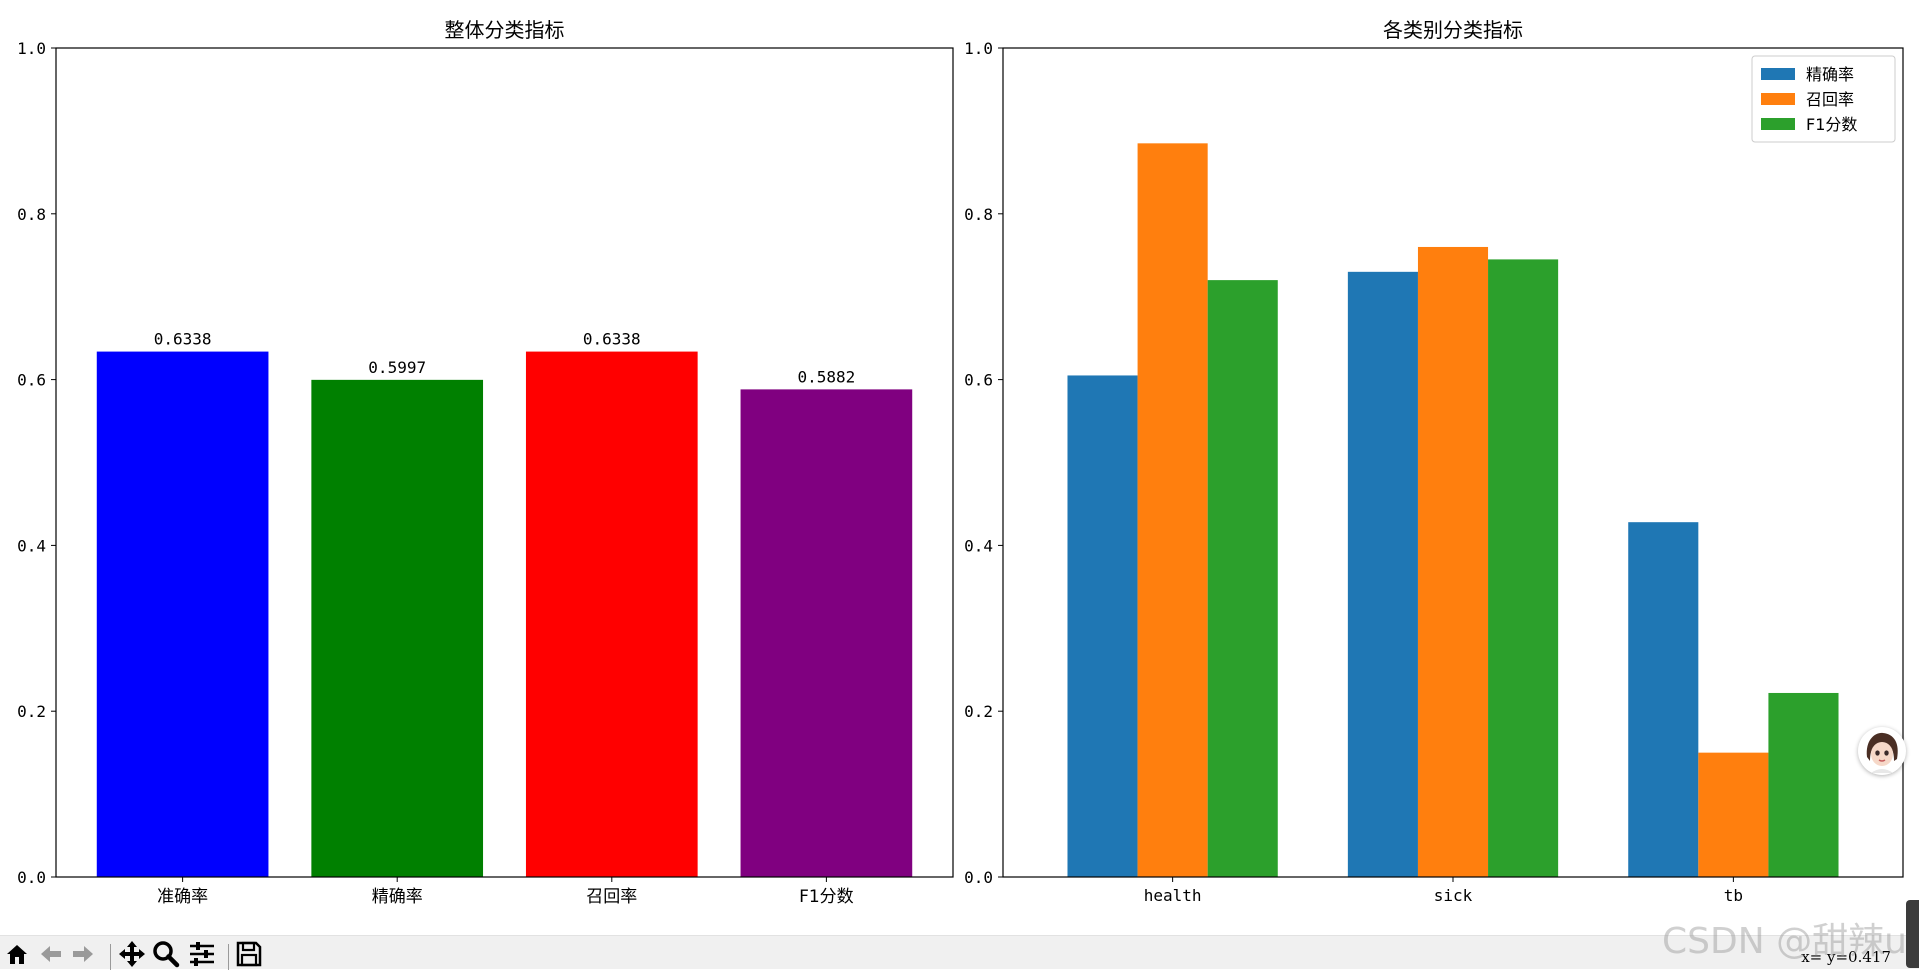  What do you see at coordinates (611, 614) in the screenshot?
I see `bar-召回率` at bounding box center [611, 614].